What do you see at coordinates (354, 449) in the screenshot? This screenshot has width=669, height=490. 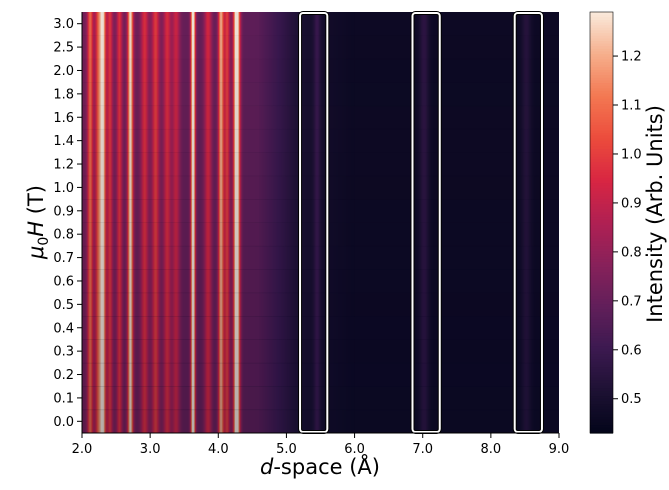 I see `x-tick-label: 6.0` at bounding box center [354, 449].